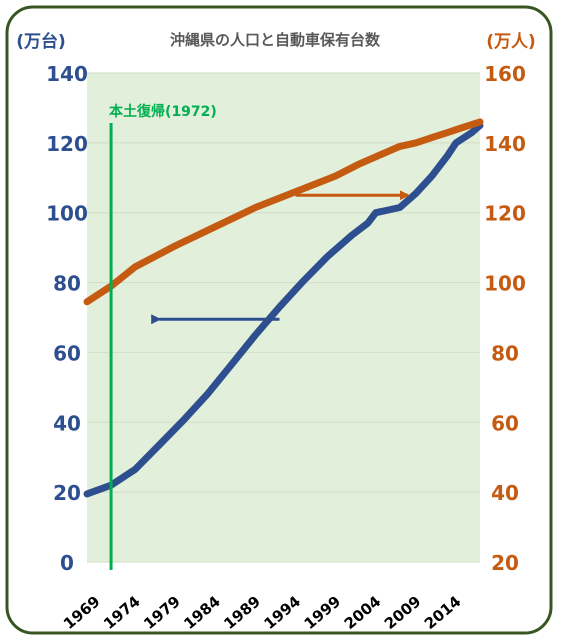 The width and height of the screenshot is (562, 644). I want to click on left-tick-label: 100, so click(67, 214).